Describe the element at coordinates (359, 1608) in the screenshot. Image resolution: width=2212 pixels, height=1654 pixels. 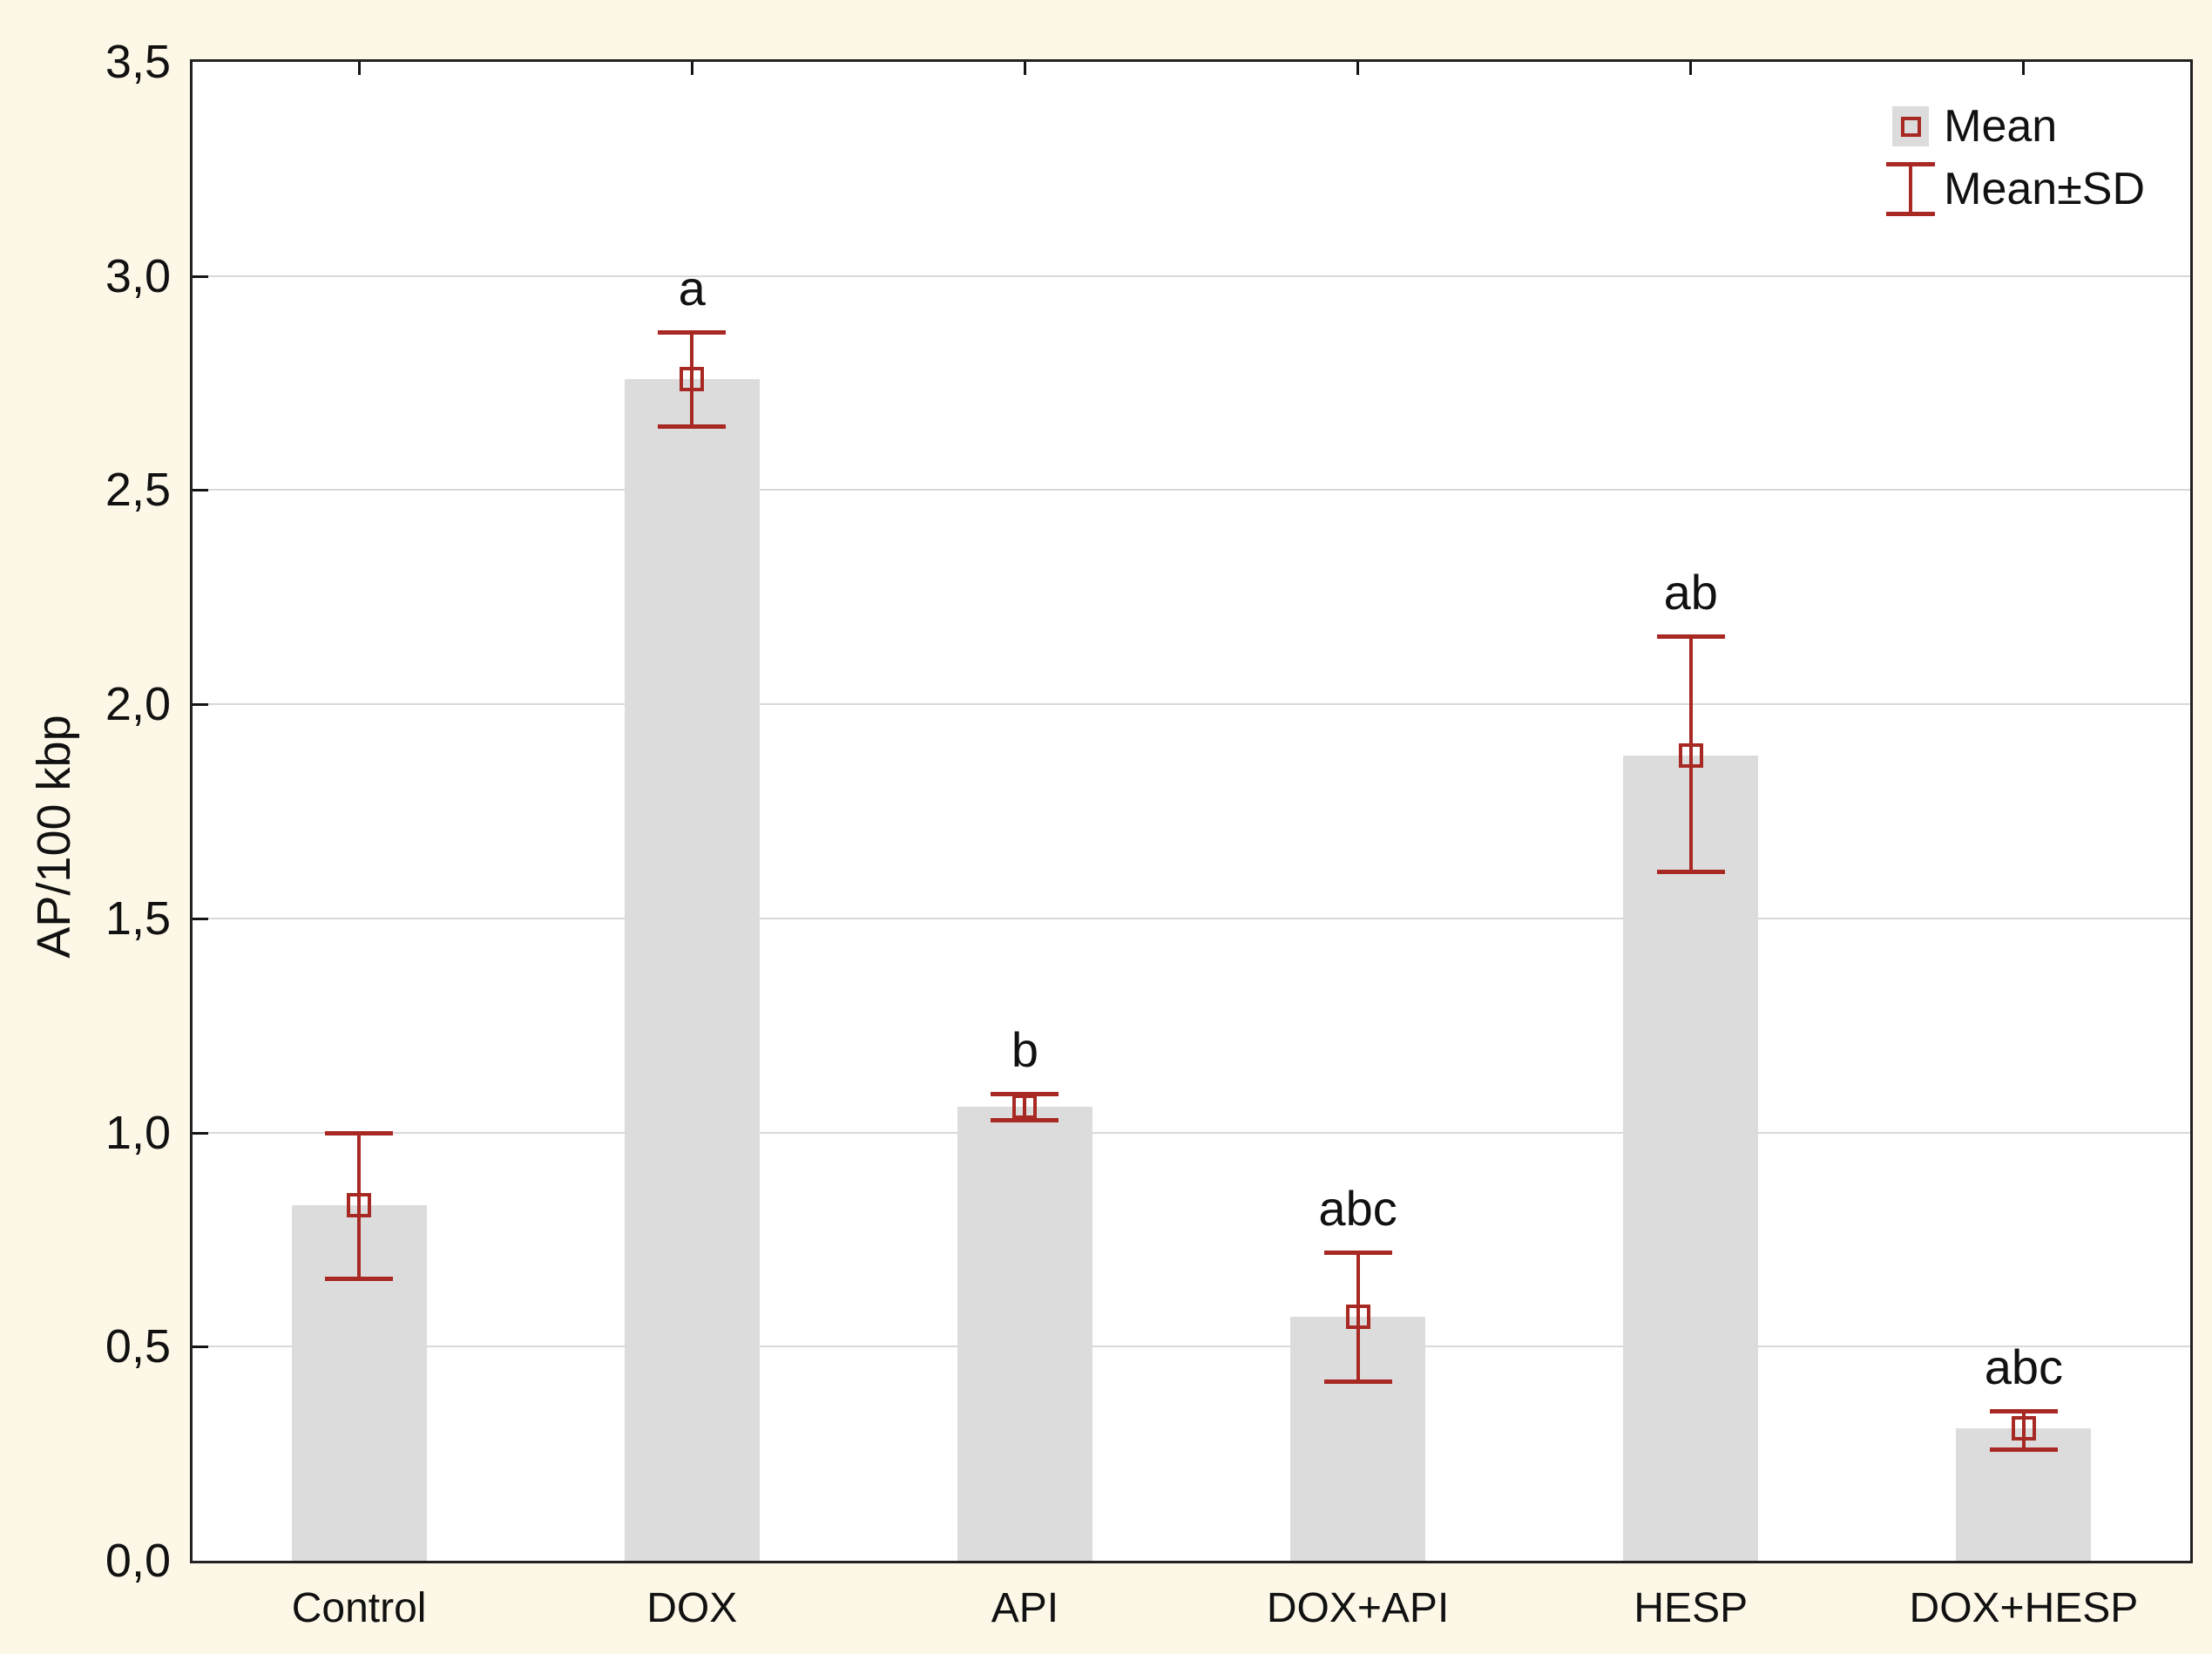
I see `x-tick-label-Control: Control` at that location.